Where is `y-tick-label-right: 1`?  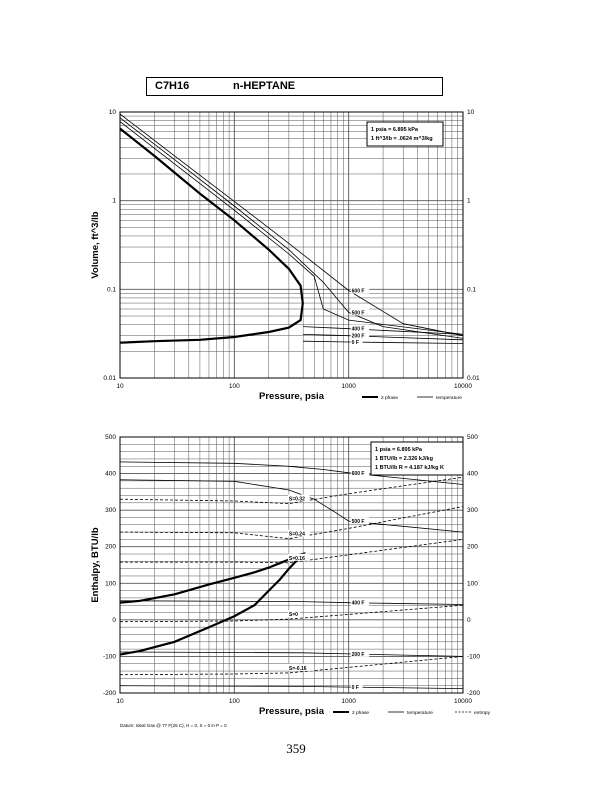
y-tick-label-right: 1 is located at coordinates (469, 201).